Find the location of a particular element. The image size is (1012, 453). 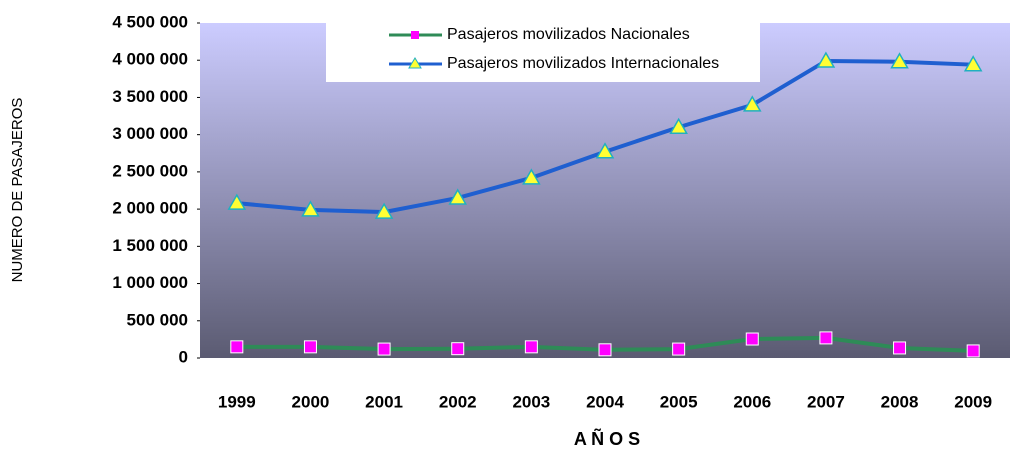

y-tick-label: 3 500 000 is located at coordinates (150, 96).